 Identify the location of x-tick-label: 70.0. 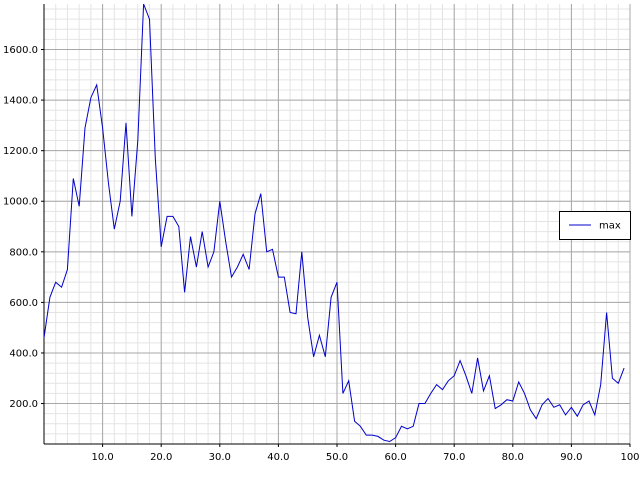
(454, 457).